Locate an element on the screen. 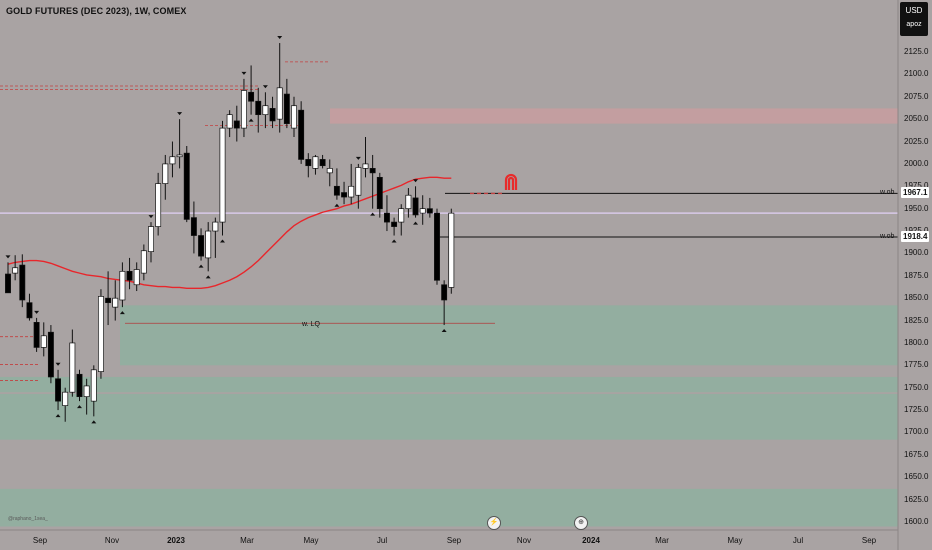 The height and width of the screenshot is (550, 932). price-tick-label: 1825.0 is located at coordinates (916, 320).